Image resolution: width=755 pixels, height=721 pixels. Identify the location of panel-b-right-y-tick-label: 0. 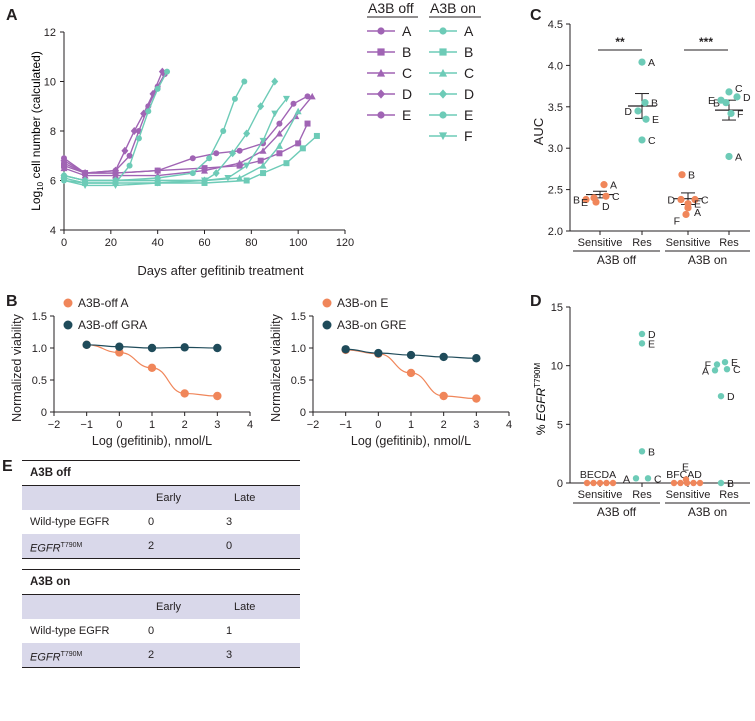
(303, 413).